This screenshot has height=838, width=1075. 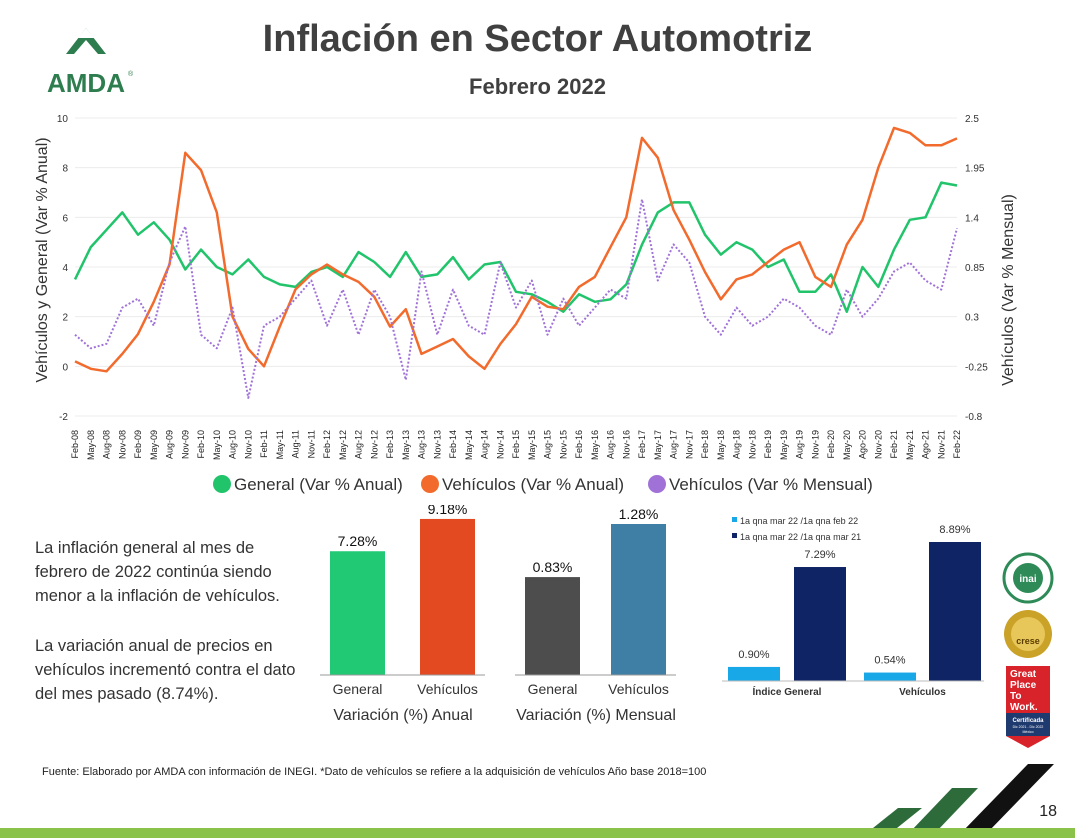 What do you see at coordinates (86, 83) in the screenshot?
I see `logo-text: AMDA` at bounding box center [86, 83].